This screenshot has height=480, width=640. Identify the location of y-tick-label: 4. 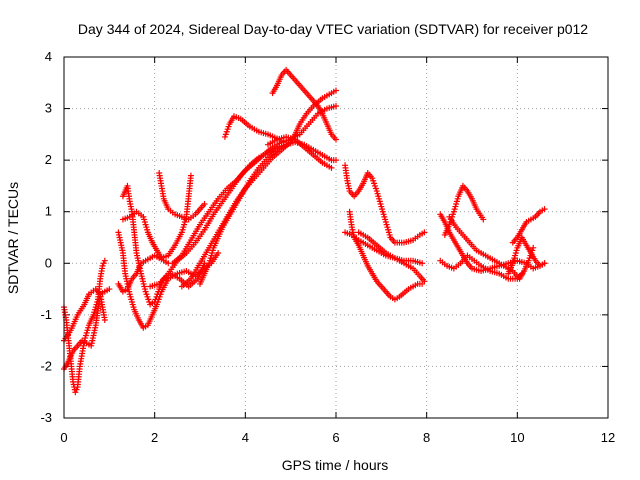
(48, 56).